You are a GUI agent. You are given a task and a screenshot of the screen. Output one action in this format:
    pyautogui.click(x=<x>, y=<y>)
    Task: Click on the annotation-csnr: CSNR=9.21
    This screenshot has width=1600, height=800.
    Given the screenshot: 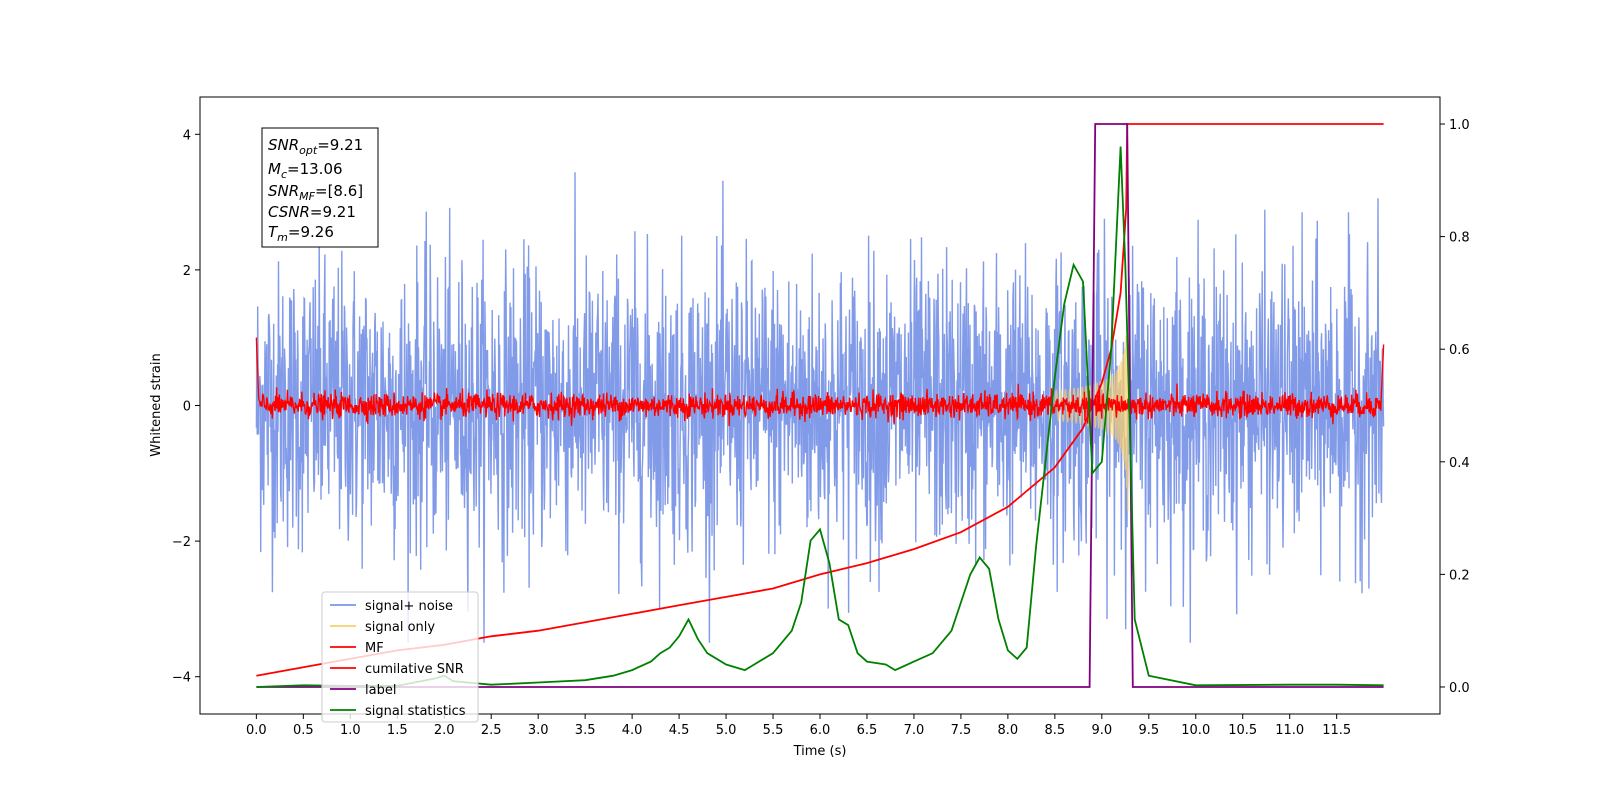 What is the action you would take?
    pyautogui.click(x=312, y=212)
    